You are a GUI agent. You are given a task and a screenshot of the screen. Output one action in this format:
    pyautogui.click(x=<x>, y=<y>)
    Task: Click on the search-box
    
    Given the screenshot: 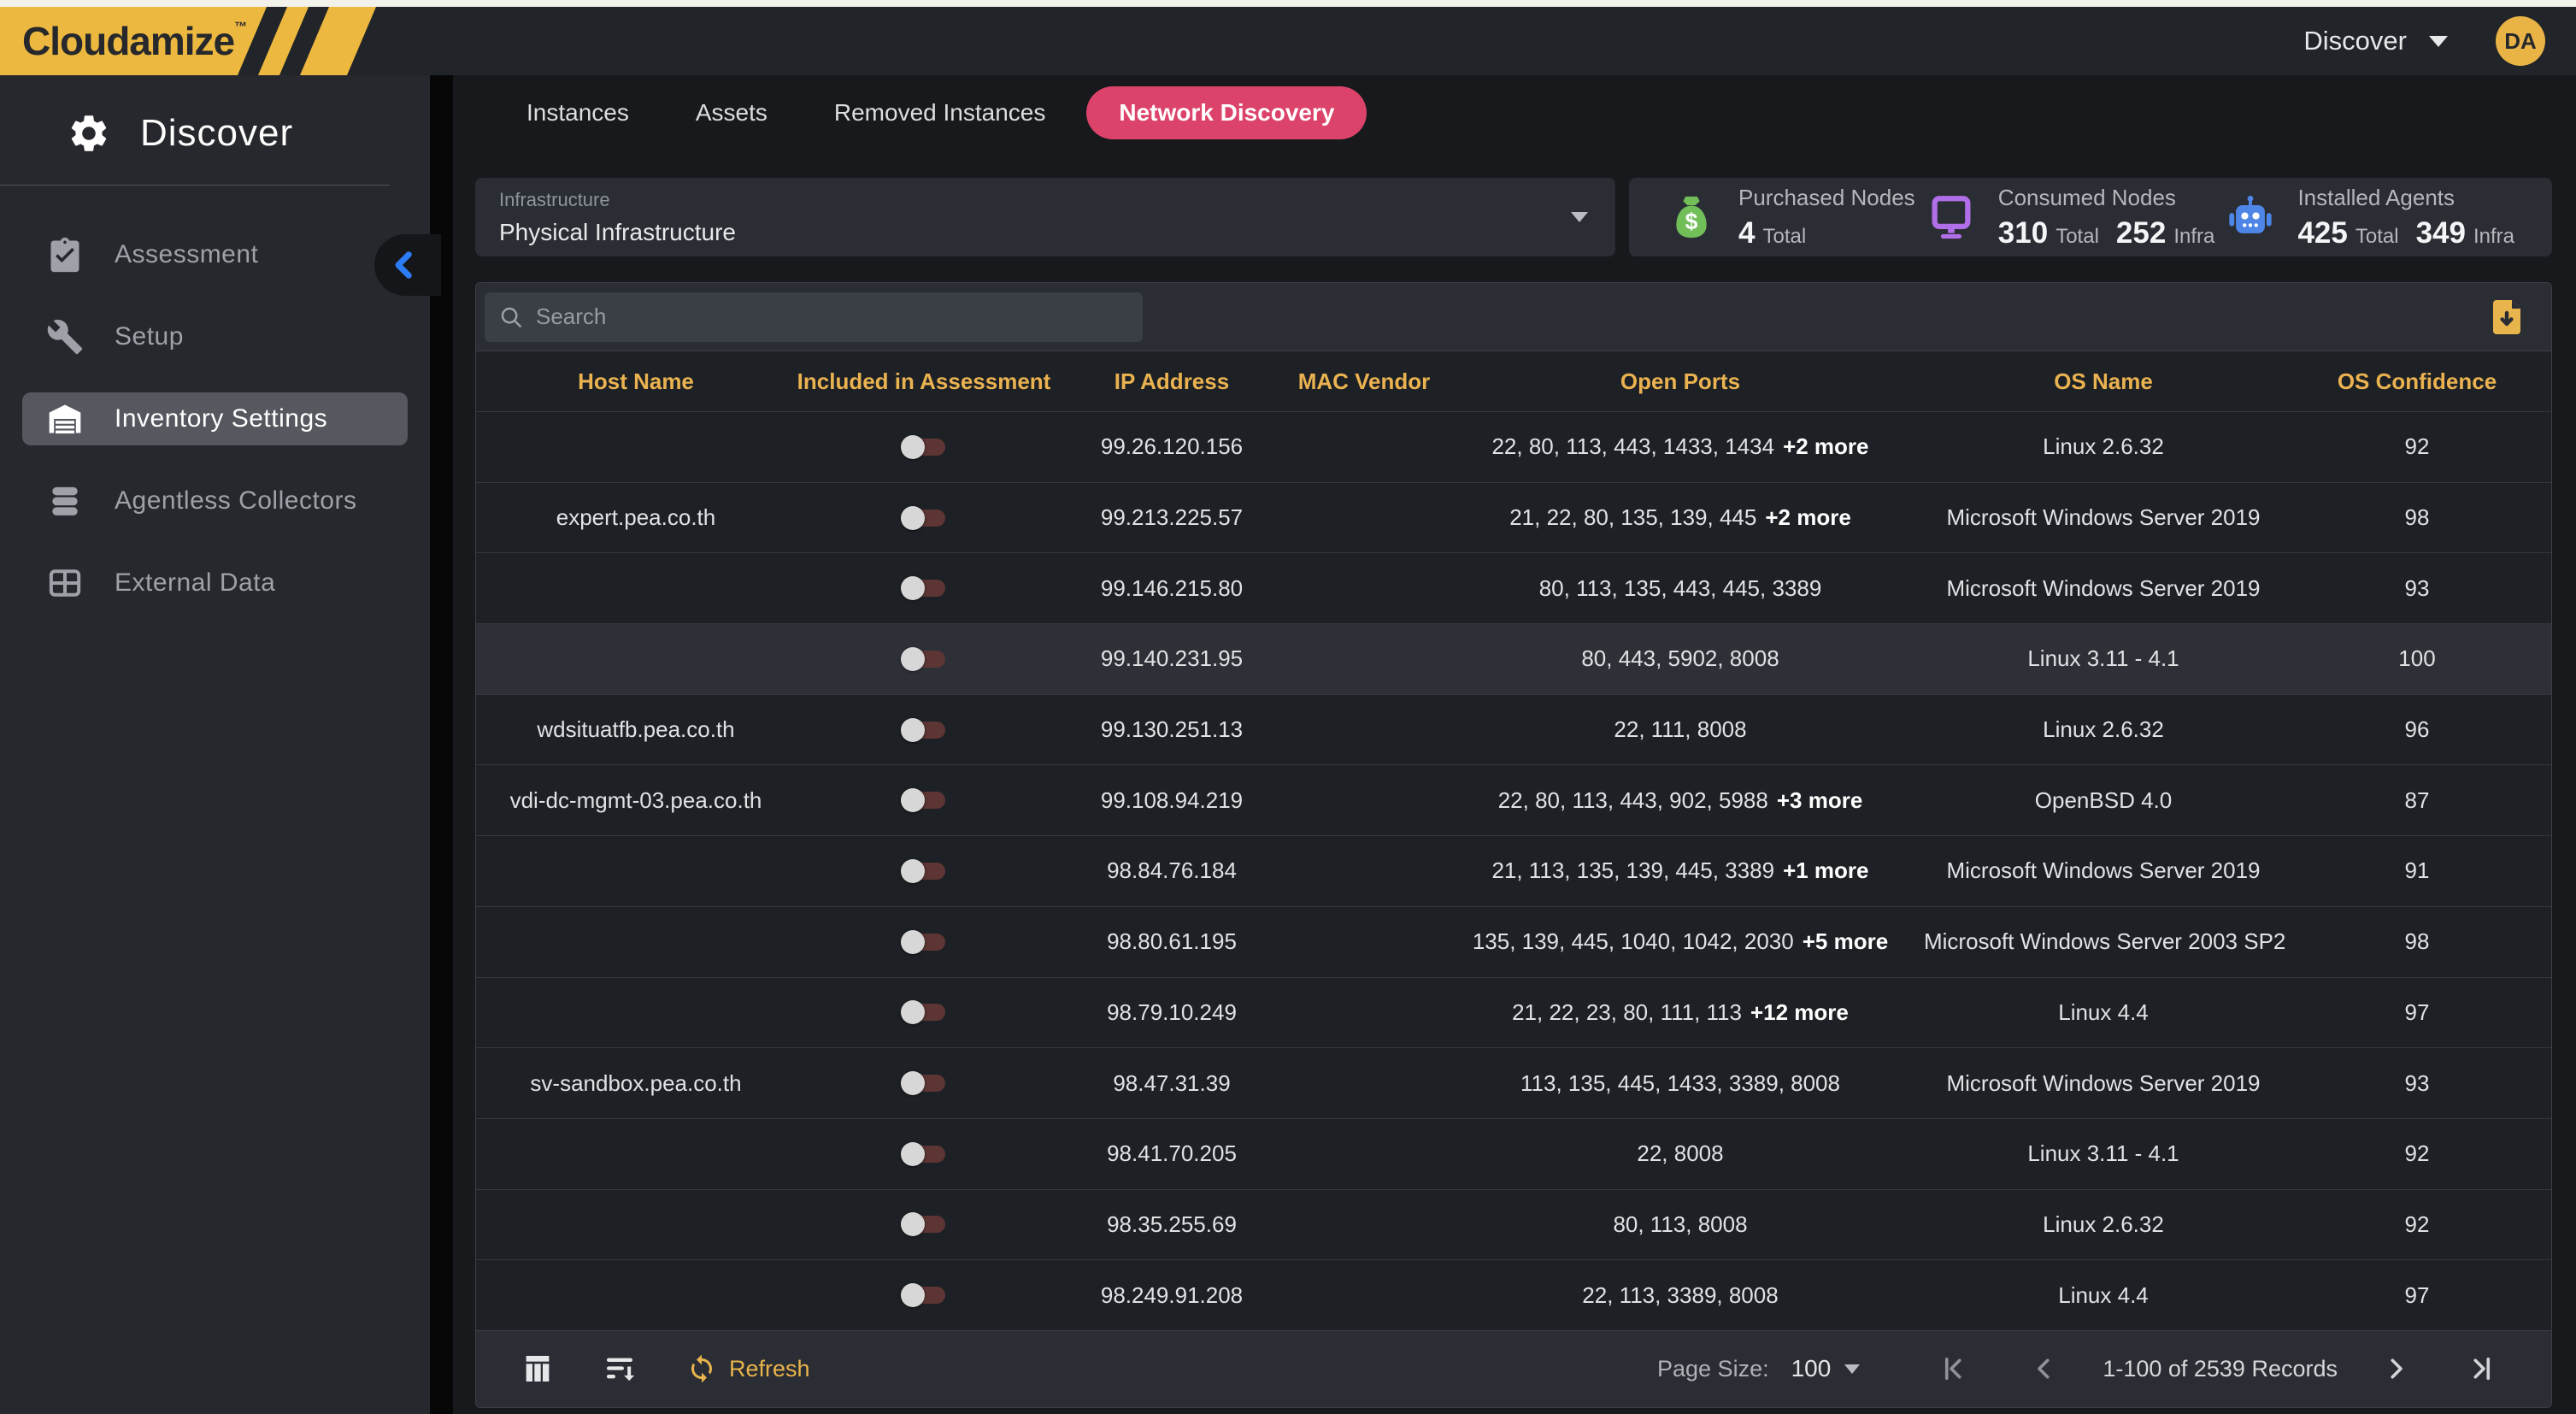 What is the action you would take?
    pyautogui.click(x=814, y=317)
    